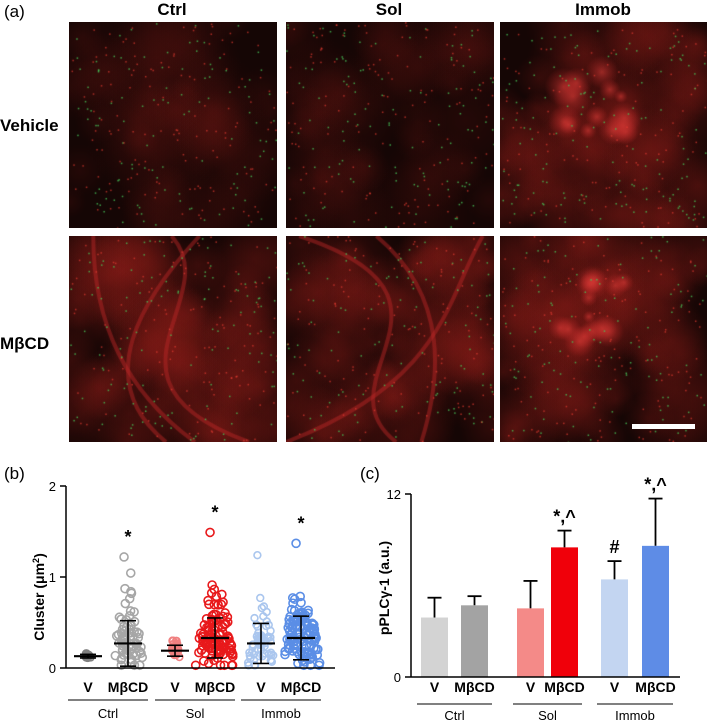 The image size is (709, 724). What do you see at coordinates (454, 715) in the screenshot?
I see `bar-group-label: Ctrl` at bounding box center [454, 715].